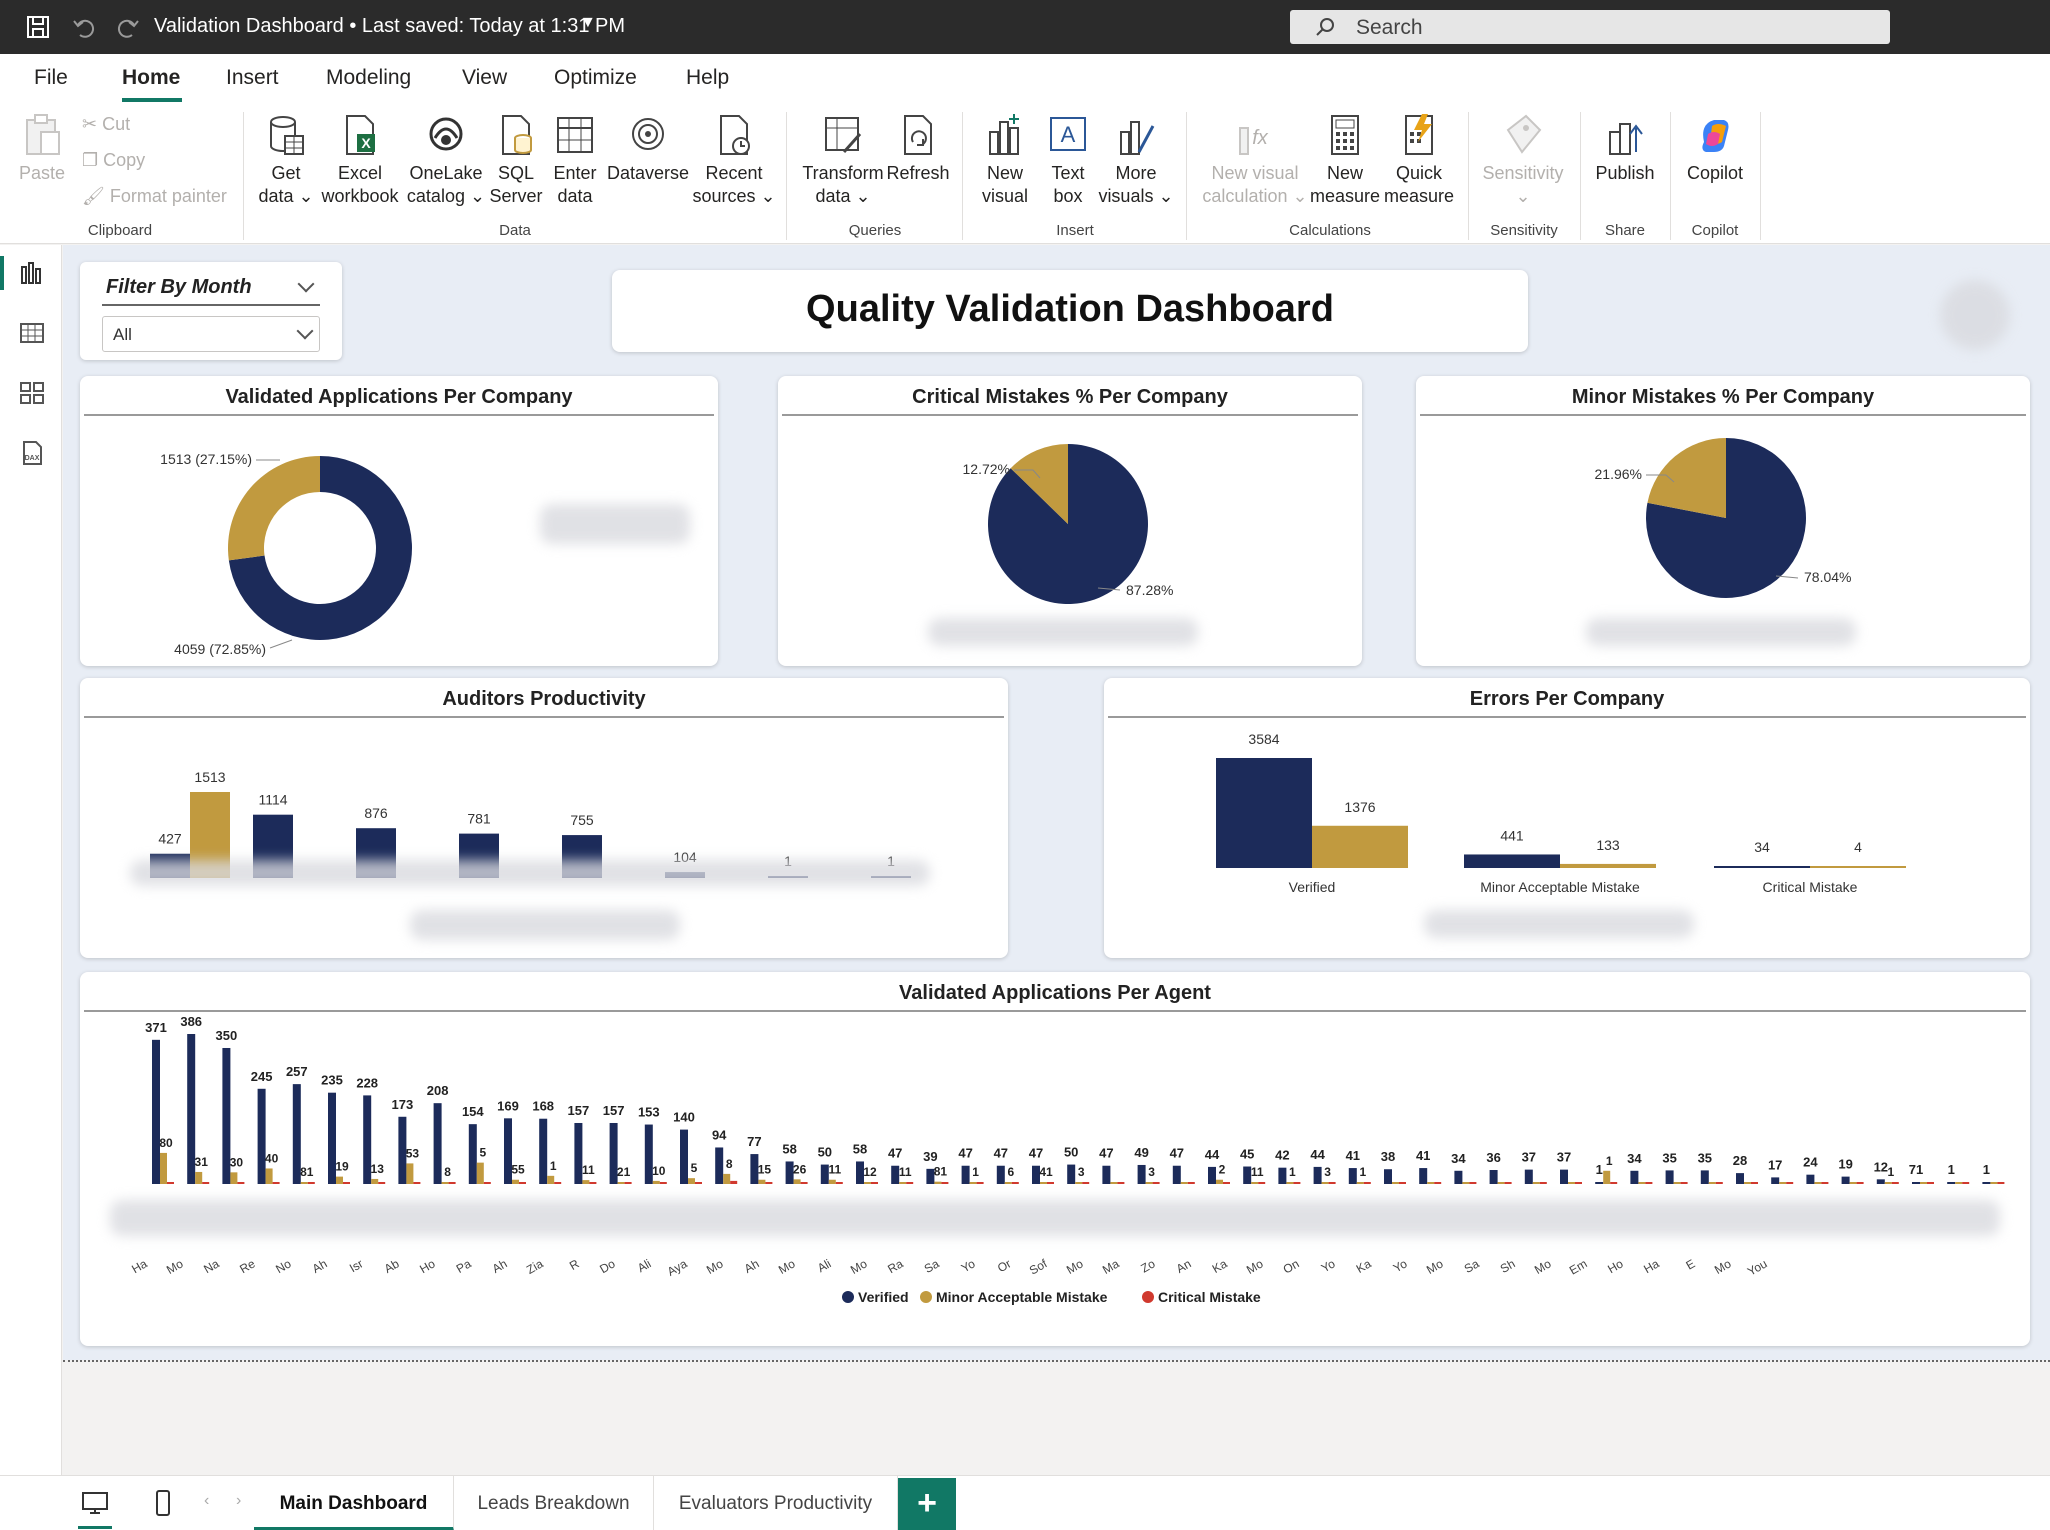 The image size is (2050, 1530). Describe the element at coordinates (1740, 1160) in the screenshot. I see `data-label: 28` at that location.